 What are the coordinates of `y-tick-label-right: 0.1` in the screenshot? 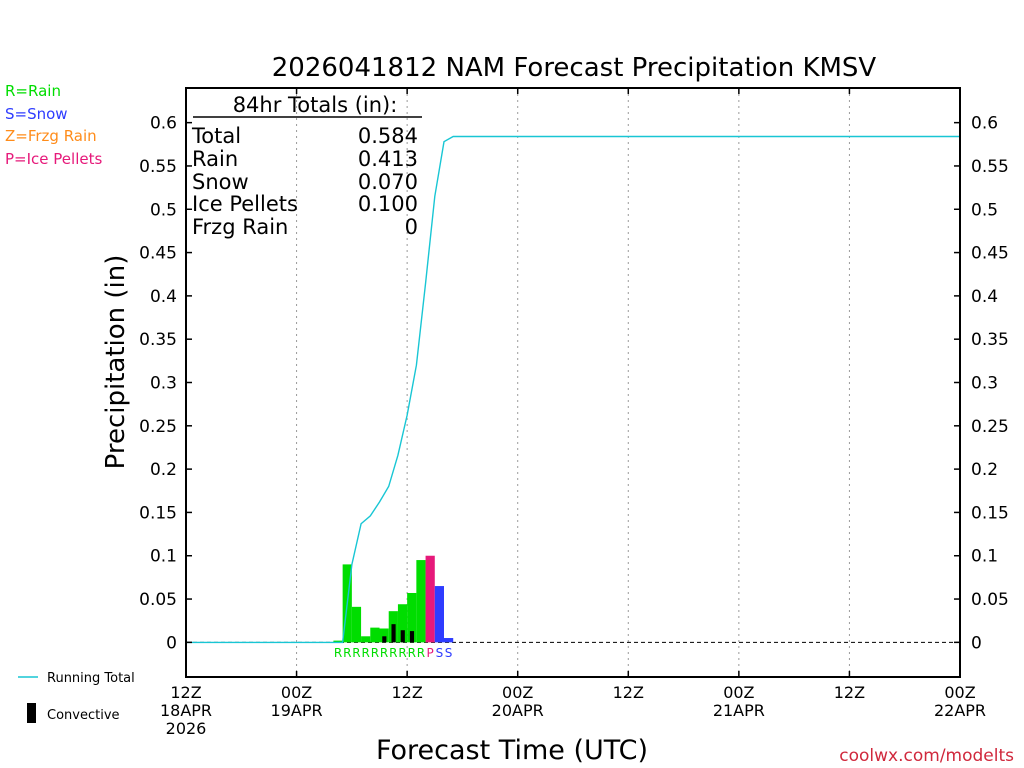 It's located at (984, 557).